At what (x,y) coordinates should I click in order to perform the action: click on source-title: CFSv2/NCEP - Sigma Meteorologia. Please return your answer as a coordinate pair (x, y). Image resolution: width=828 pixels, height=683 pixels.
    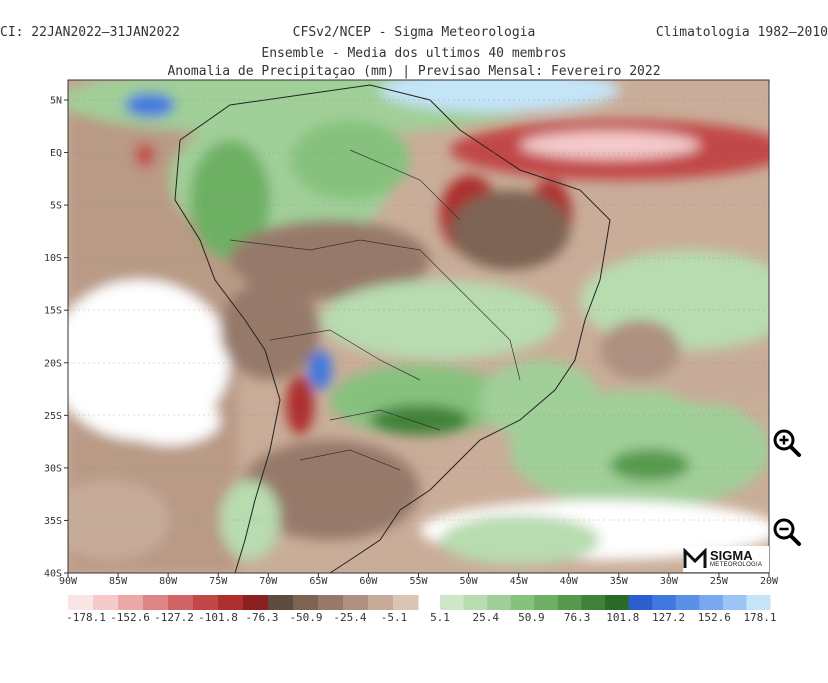
    Looking at the image, I should click on (414, 32).